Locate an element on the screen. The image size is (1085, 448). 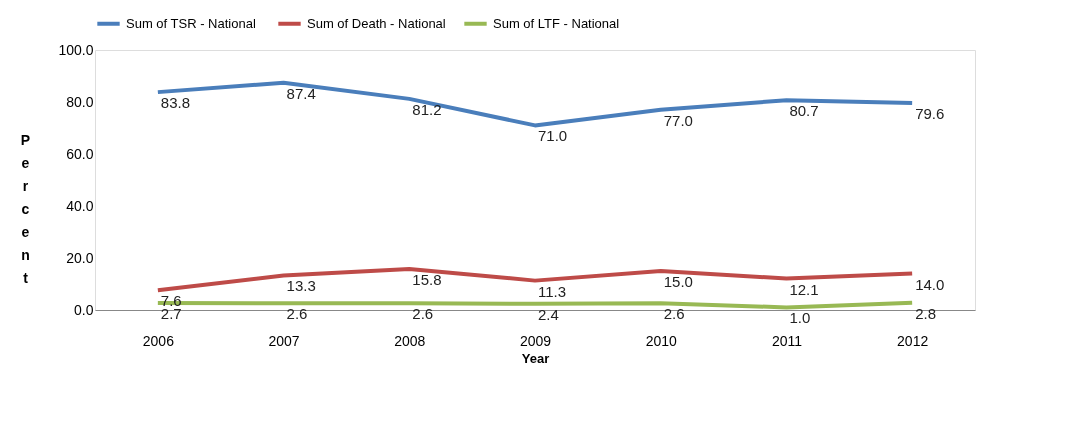
data-label: 15.0 is located at coordinates (678, 281).